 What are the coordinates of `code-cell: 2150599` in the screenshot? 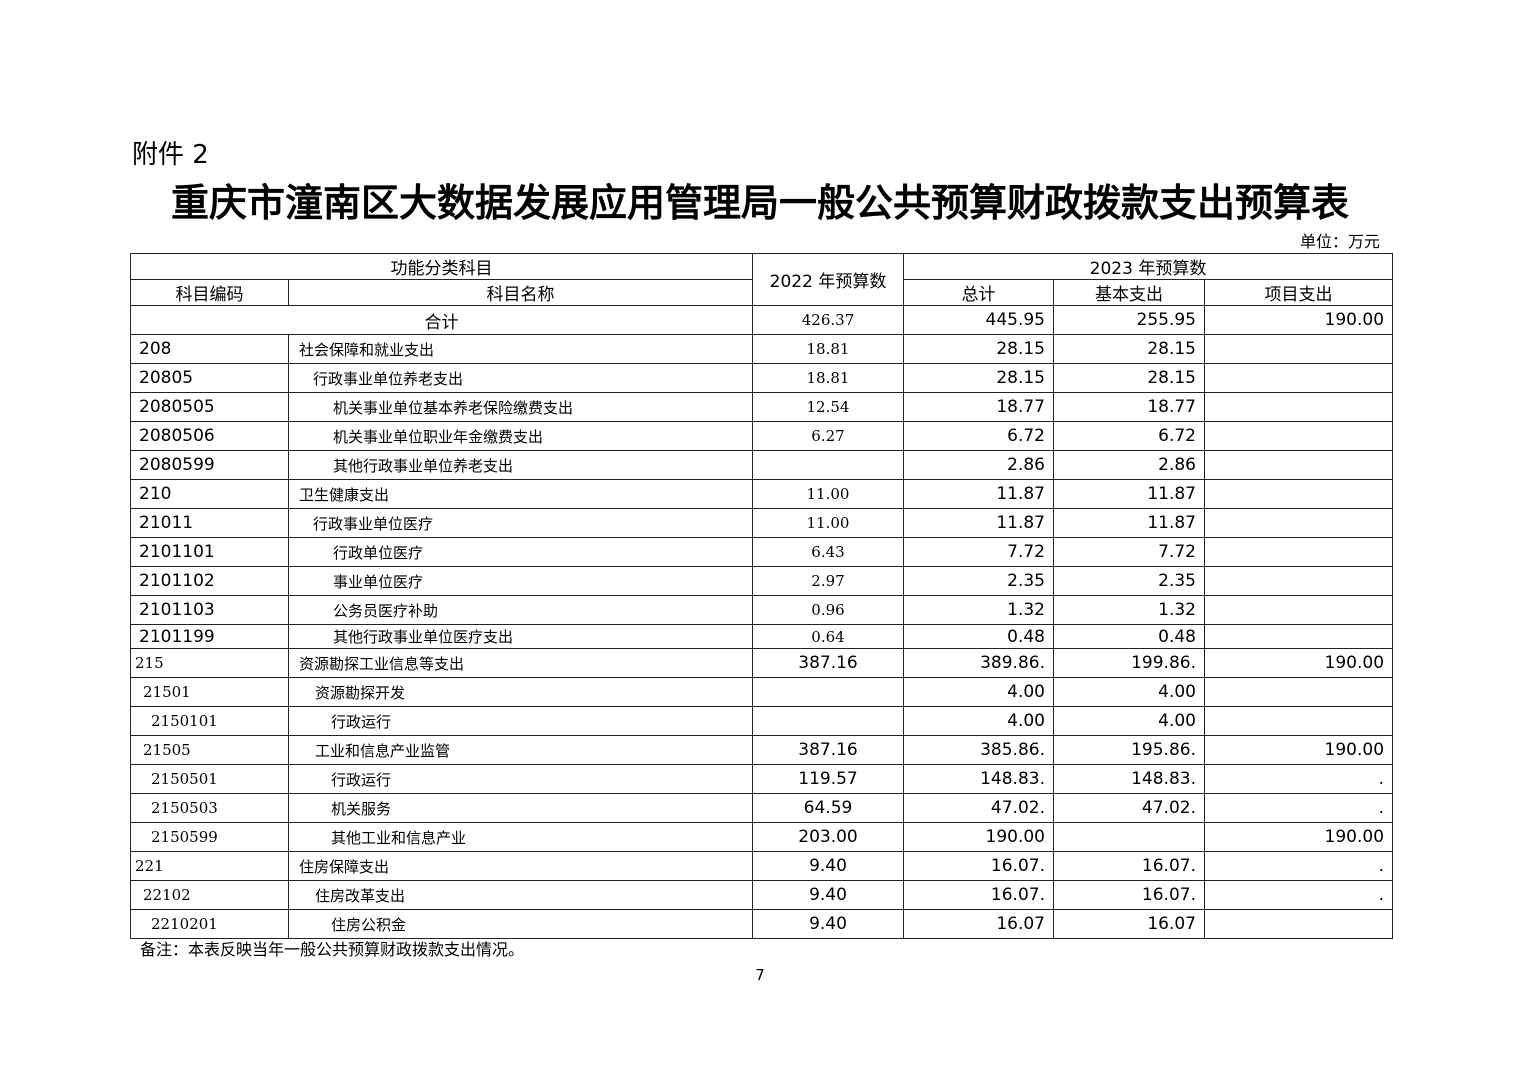 It's located at (209, 837).